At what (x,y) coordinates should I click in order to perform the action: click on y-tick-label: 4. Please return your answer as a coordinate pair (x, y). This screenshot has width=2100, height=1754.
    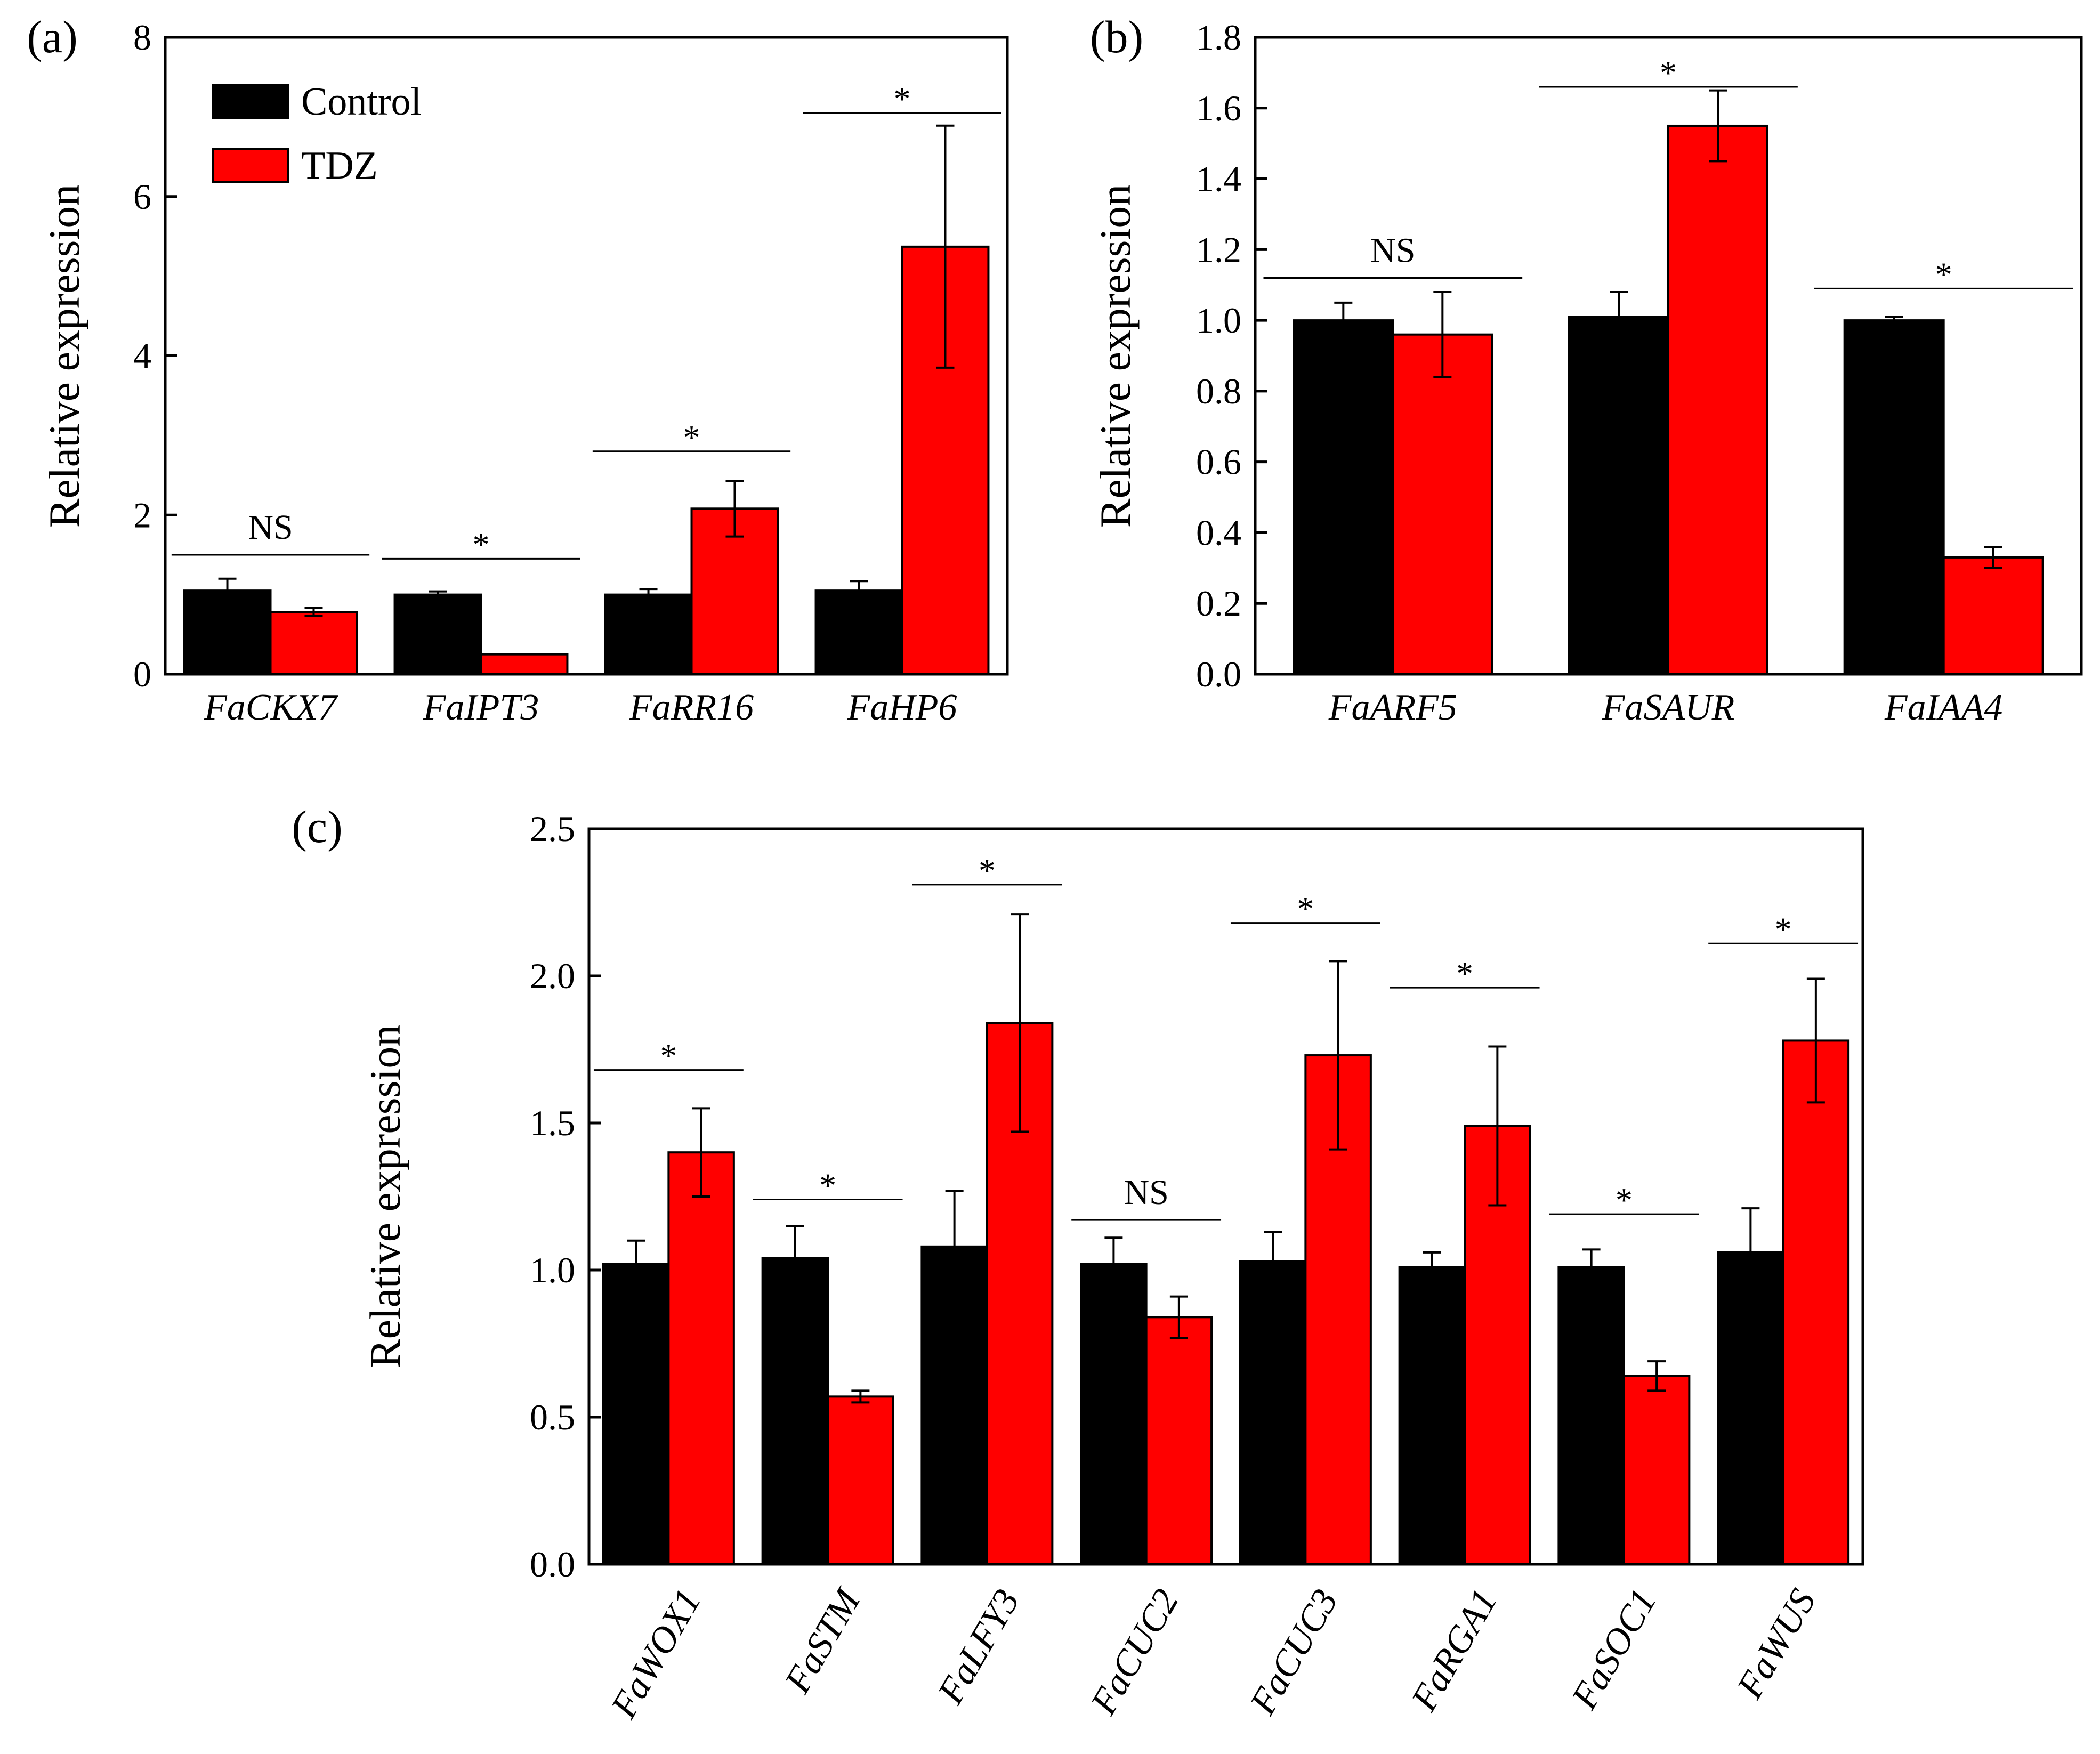
    Looking at the image, I should click on (142, 356).